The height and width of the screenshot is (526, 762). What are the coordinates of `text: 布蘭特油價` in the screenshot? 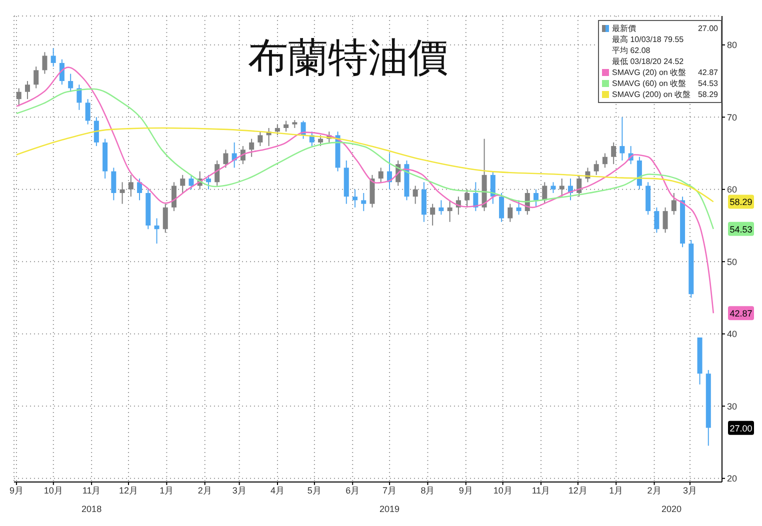 It's located at (348, 58).